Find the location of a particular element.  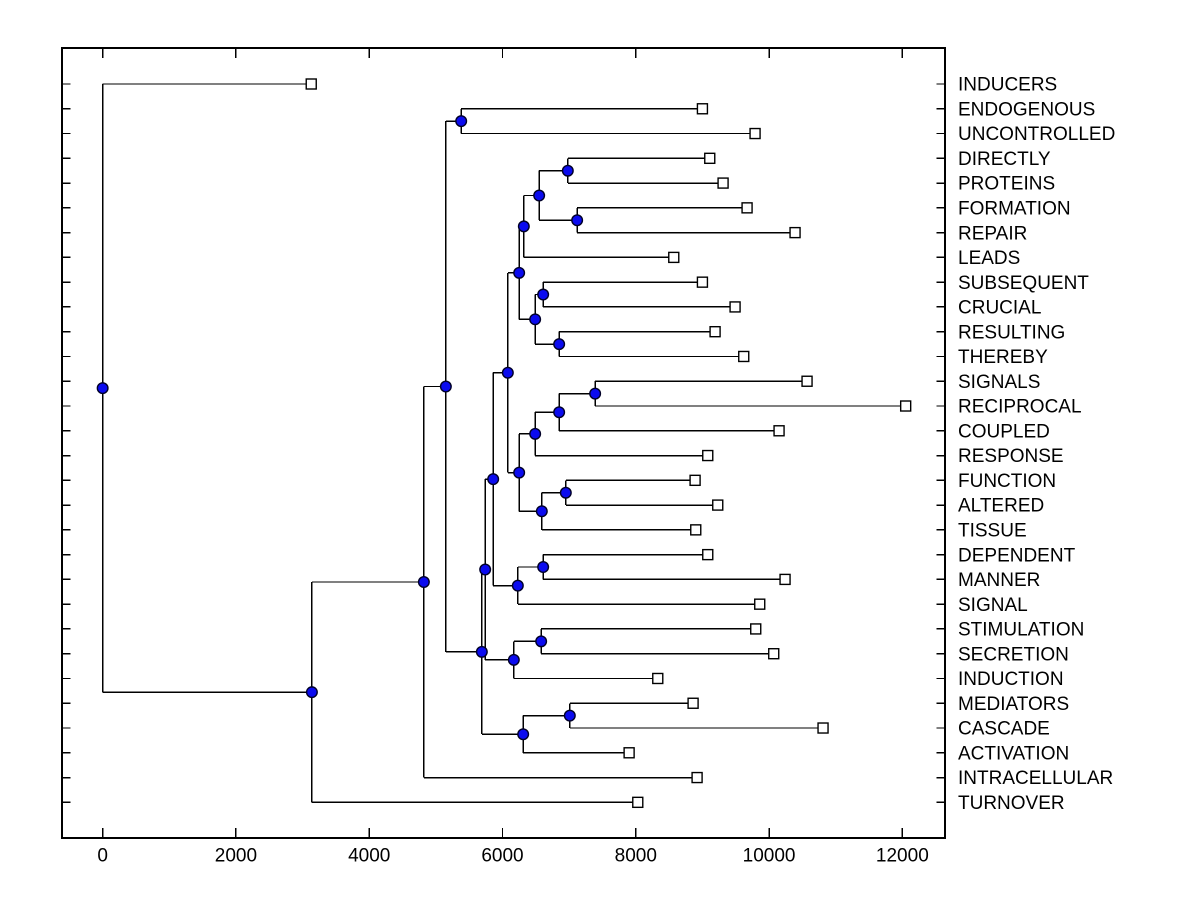

leaf-label-response: RESPONSE is located at coordinates (1011, 456).